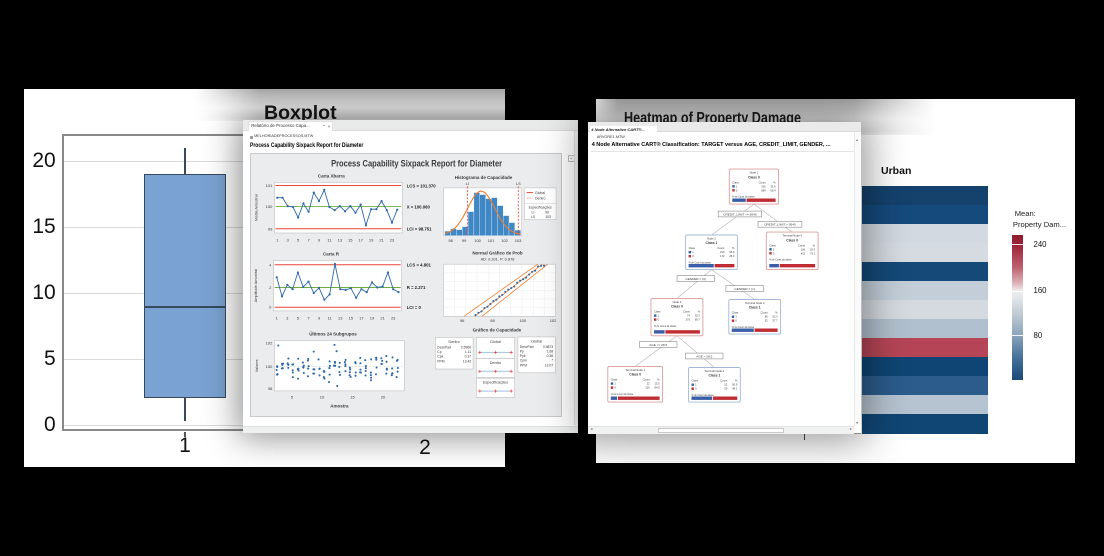  What do you see at coordinates (548, 347) in the screenshot?
I see `svg-text: 0.9873` at bounding box center [548, 347].